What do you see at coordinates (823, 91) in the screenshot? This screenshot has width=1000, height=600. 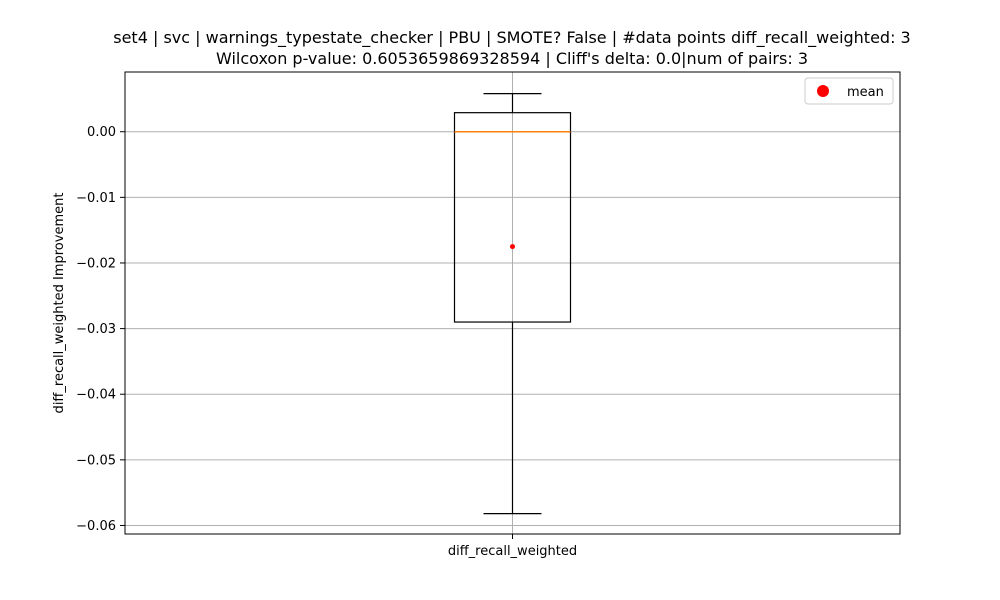 I see `legend-mean-marker` at bounding box center [823, 91].